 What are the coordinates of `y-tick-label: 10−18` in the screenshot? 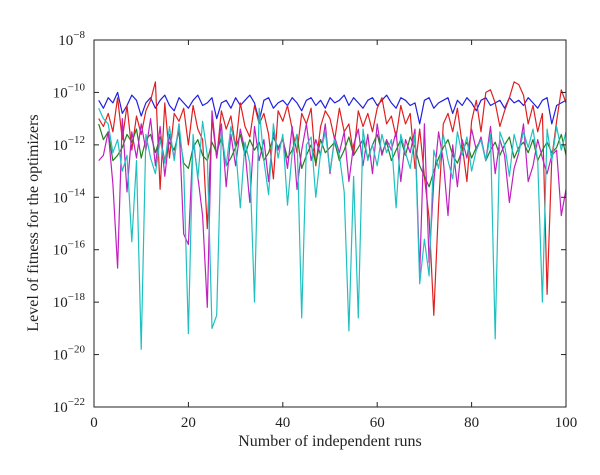 It's located at (69, 301).